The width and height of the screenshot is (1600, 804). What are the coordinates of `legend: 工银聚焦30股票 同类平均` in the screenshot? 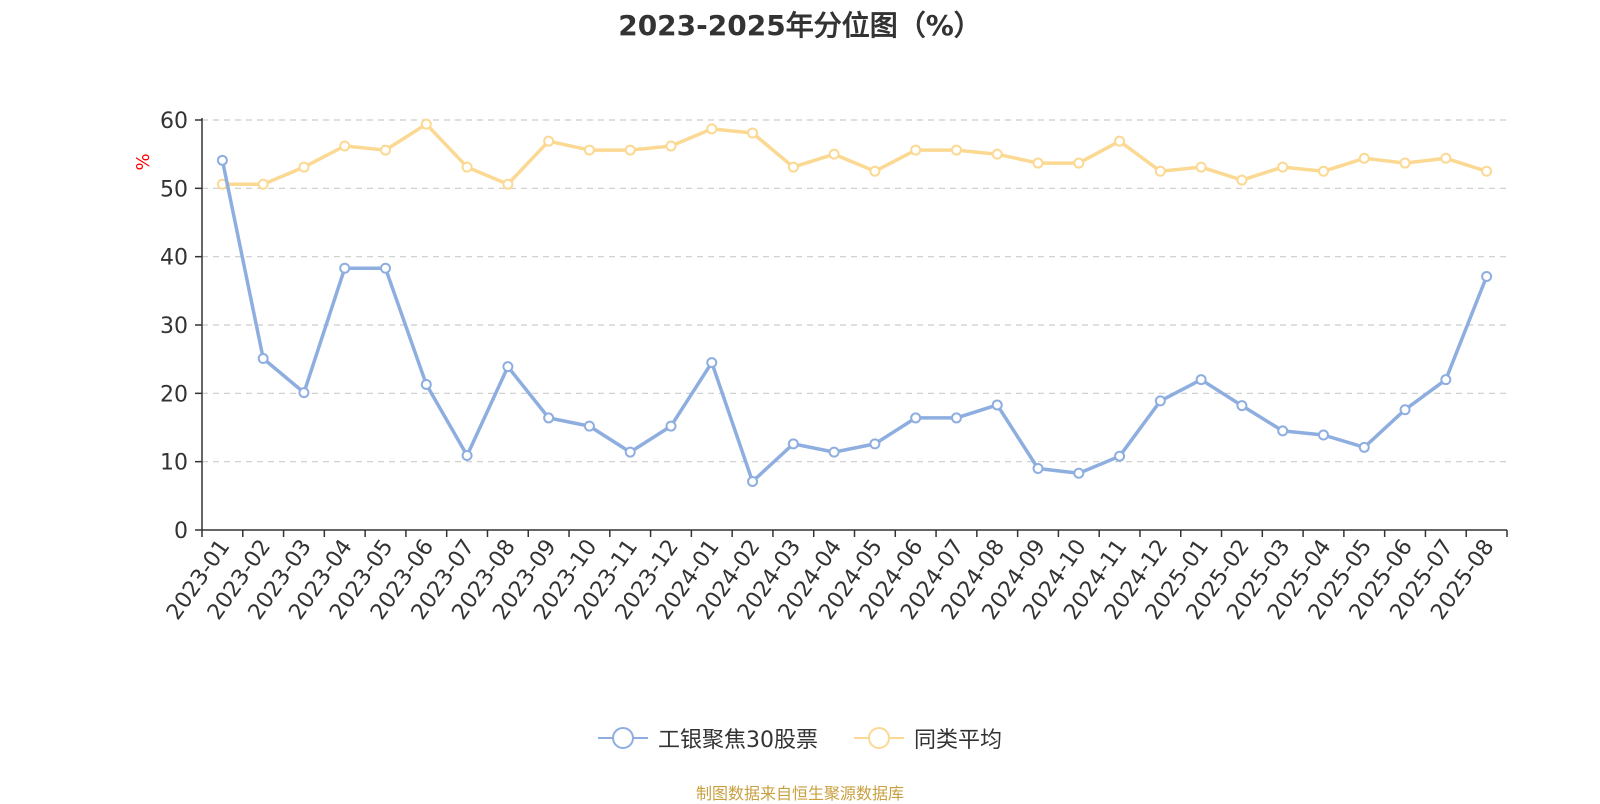 It's located at (800, 738).